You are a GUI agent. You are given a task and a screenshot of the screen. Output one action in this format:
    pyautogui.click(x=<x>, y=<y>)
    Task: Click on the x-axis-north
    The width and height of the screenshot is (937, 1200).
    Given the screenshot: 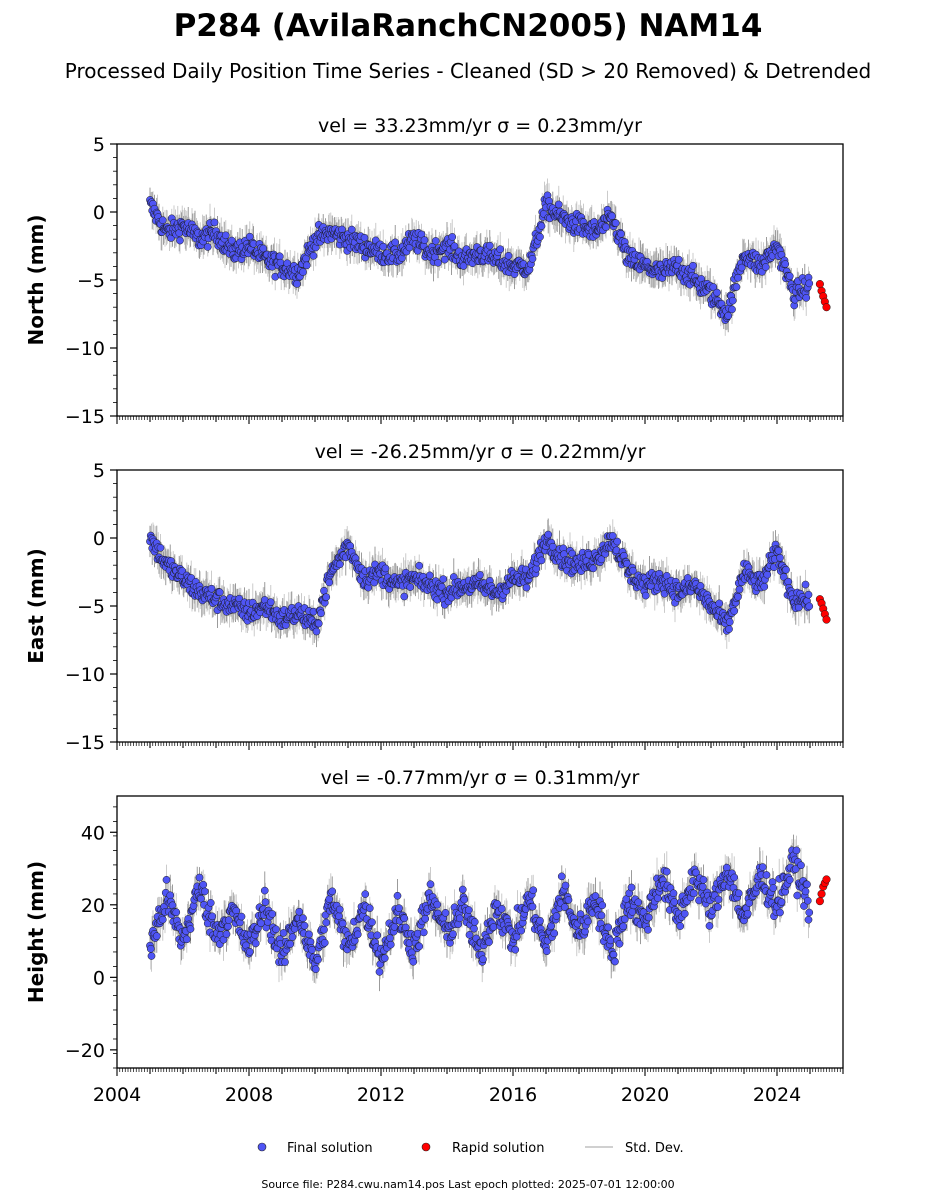 What is the action you would take?
    pyautogui.click(x=480, y=420)
    